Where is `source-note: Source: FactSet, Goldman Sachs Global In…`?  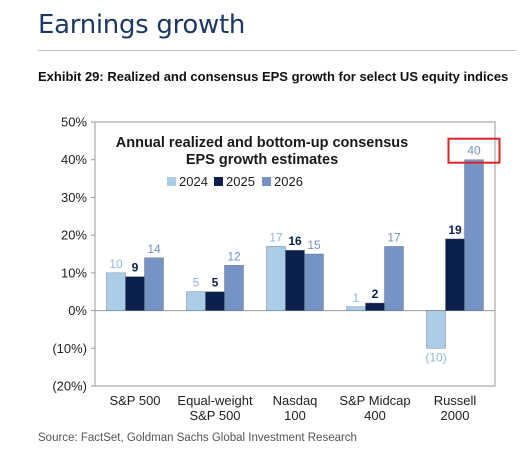
source-note: Source: FactSet, Goldman Sachs Global In… is located at coordinates (197, 438).